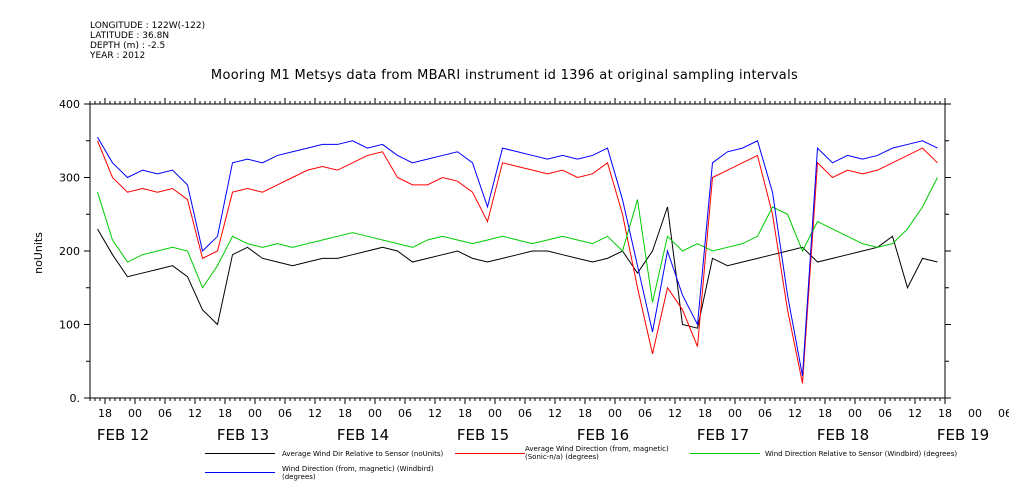 This screenshot has height=504, width=1009. I want to click on y-tick-label: 0., so click(75, 398).